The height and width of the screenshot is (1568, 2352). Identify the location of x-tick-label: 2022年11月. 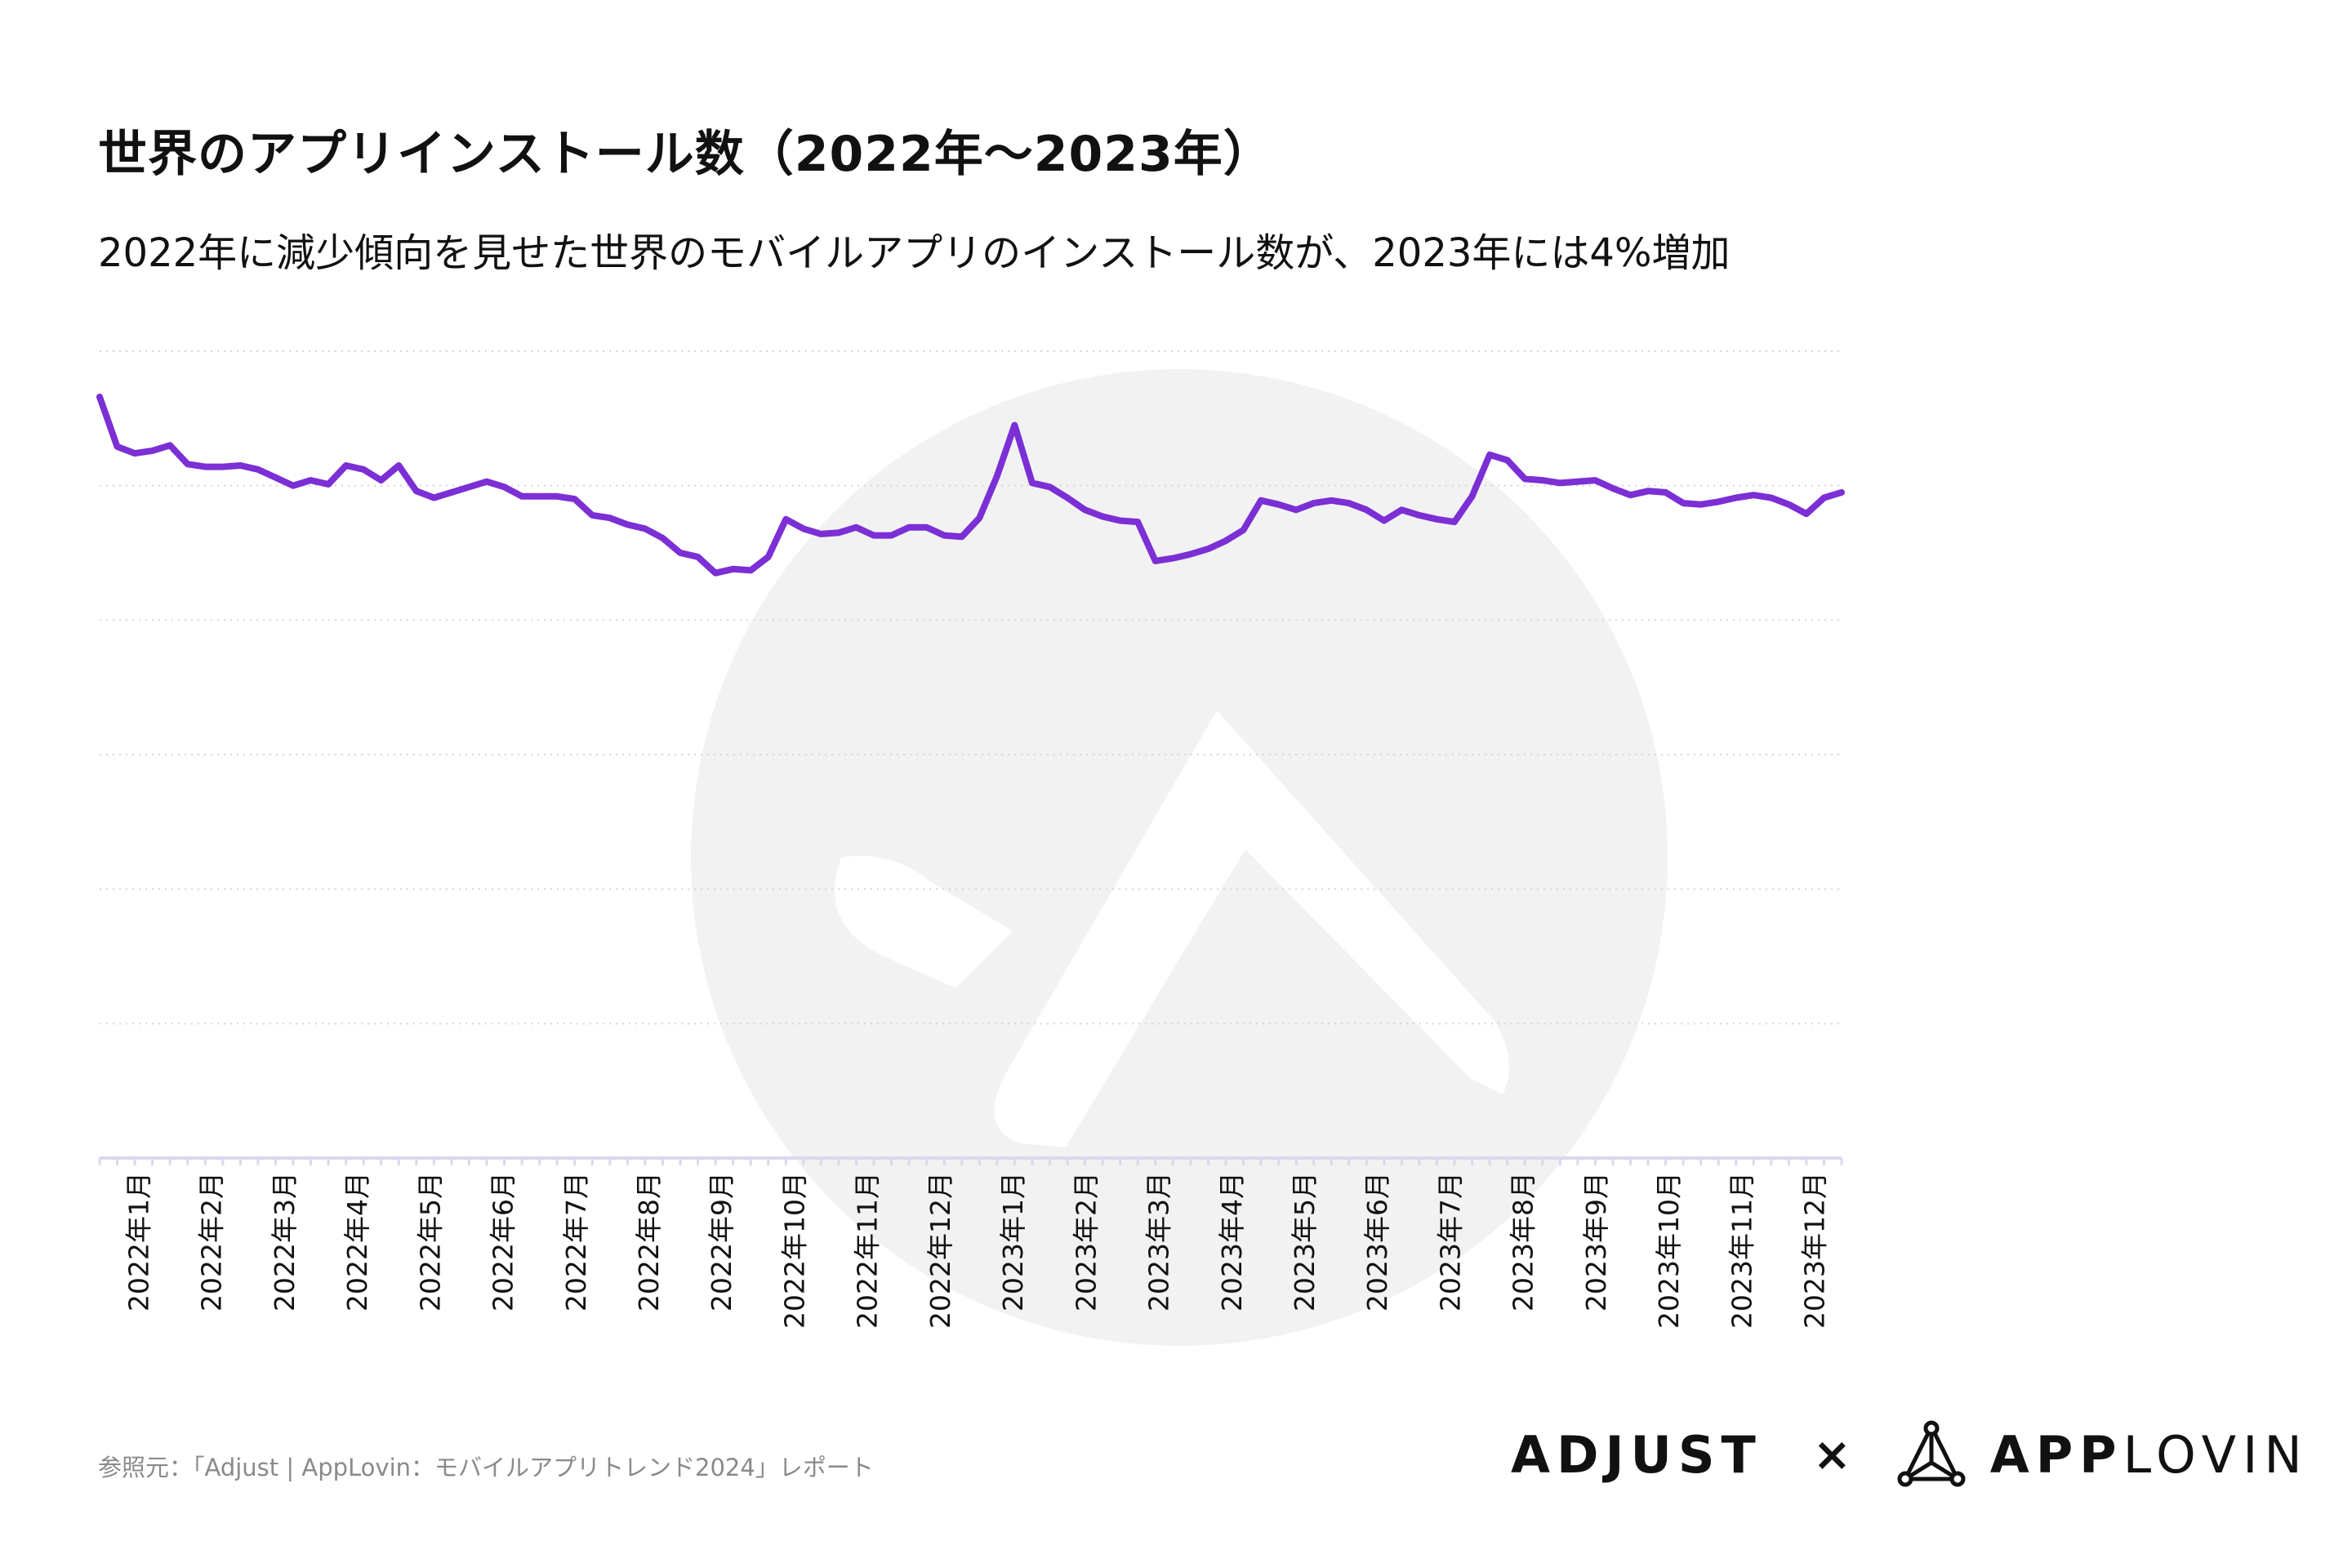
(868, 1250).